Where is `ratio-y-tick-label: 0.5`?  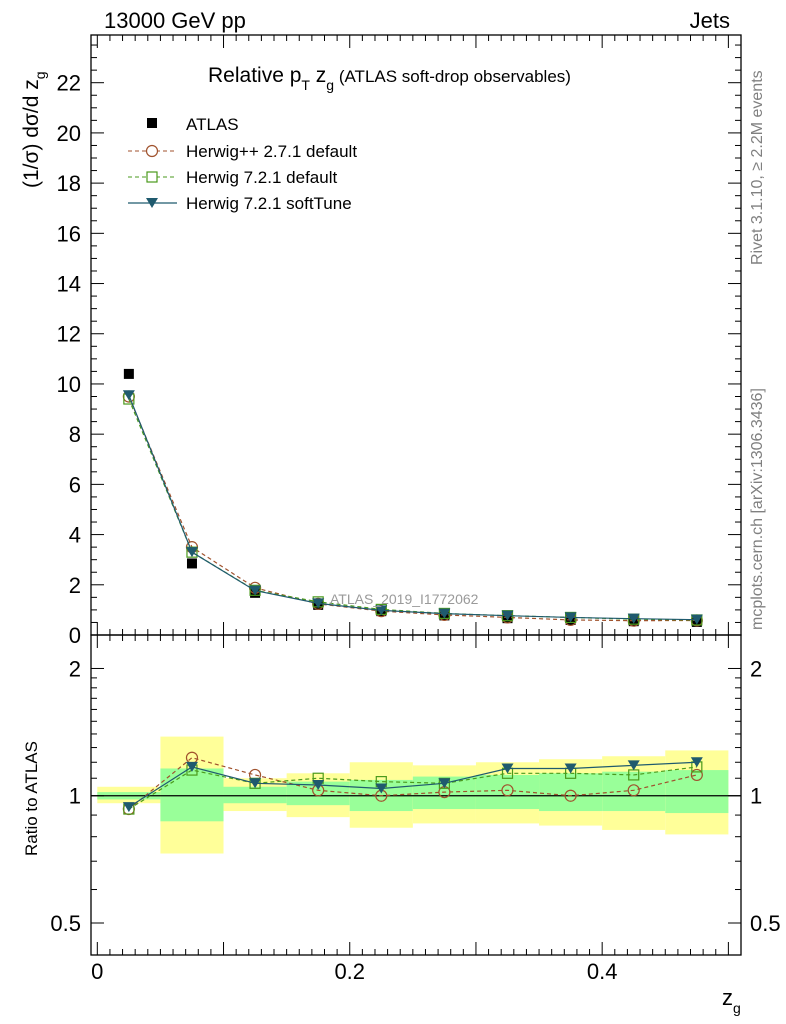 ratio-y-tick-label: 0.5 is located at coordinates (65, 923).